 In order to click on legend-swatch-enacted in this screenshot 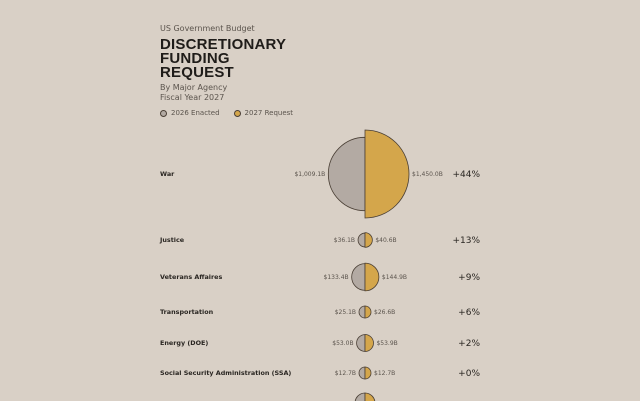, I will do `click(163, 113)`.